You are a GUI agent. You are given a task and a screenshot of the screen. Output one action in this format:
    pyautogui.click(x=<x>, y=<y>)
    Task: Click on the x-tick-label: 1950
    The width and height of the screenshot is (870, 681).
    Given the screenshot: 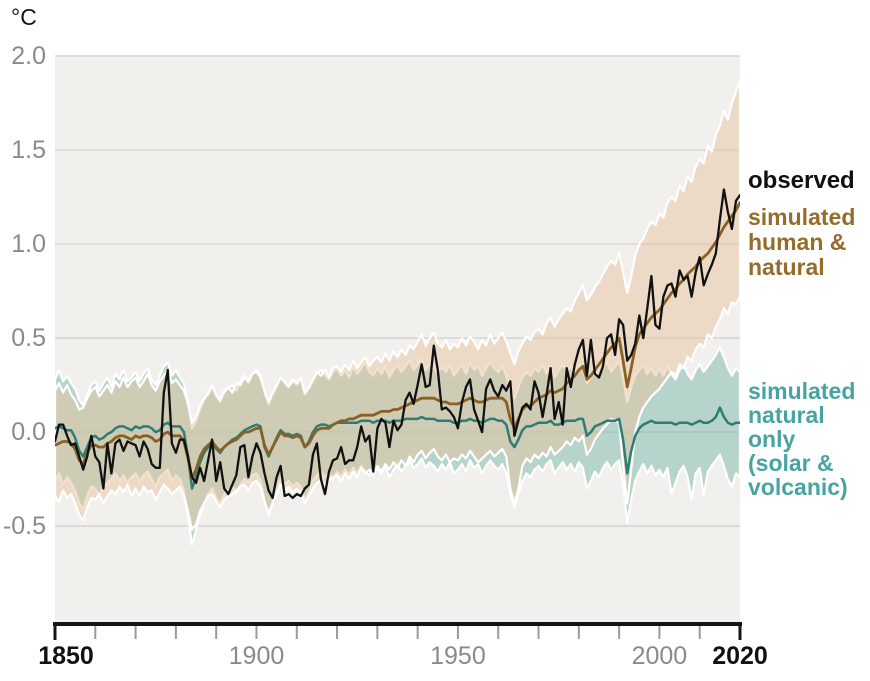 What is the action you would take?
    pyautogui.click(x=458, y=656)
    